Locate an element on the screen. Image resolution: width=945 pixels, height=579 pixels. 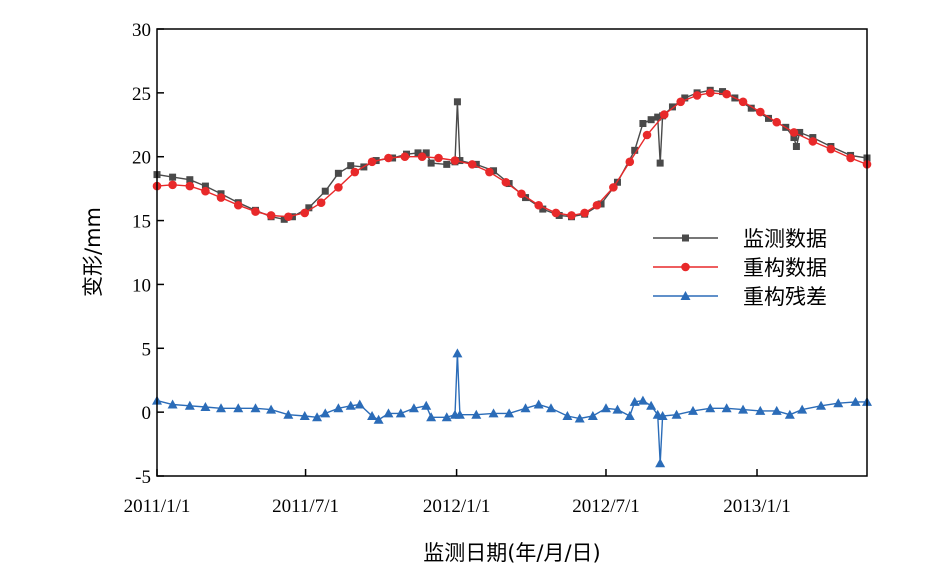
legend-marker is located at coordinates (685, 238).